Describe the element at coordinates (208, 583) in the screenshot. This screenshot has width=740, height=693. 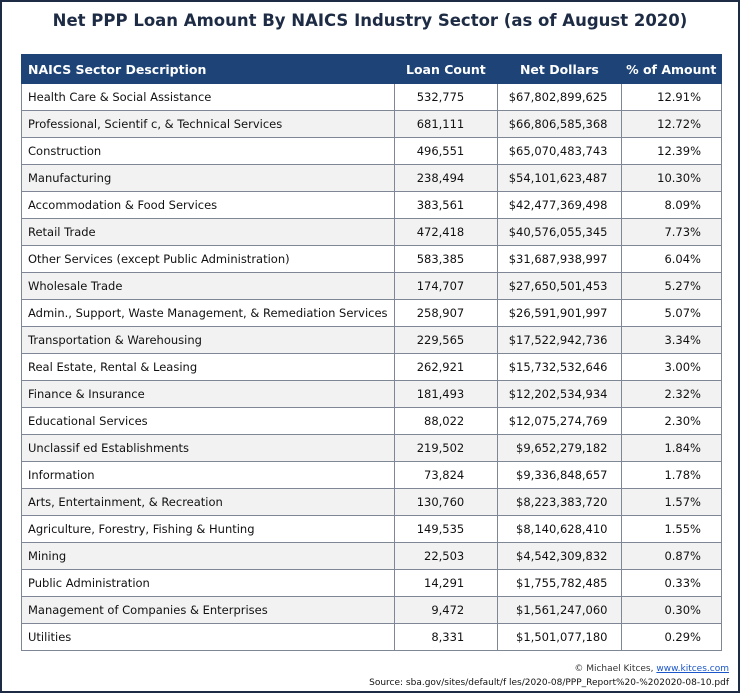
I see `sector-name: Public Administration` at that location.